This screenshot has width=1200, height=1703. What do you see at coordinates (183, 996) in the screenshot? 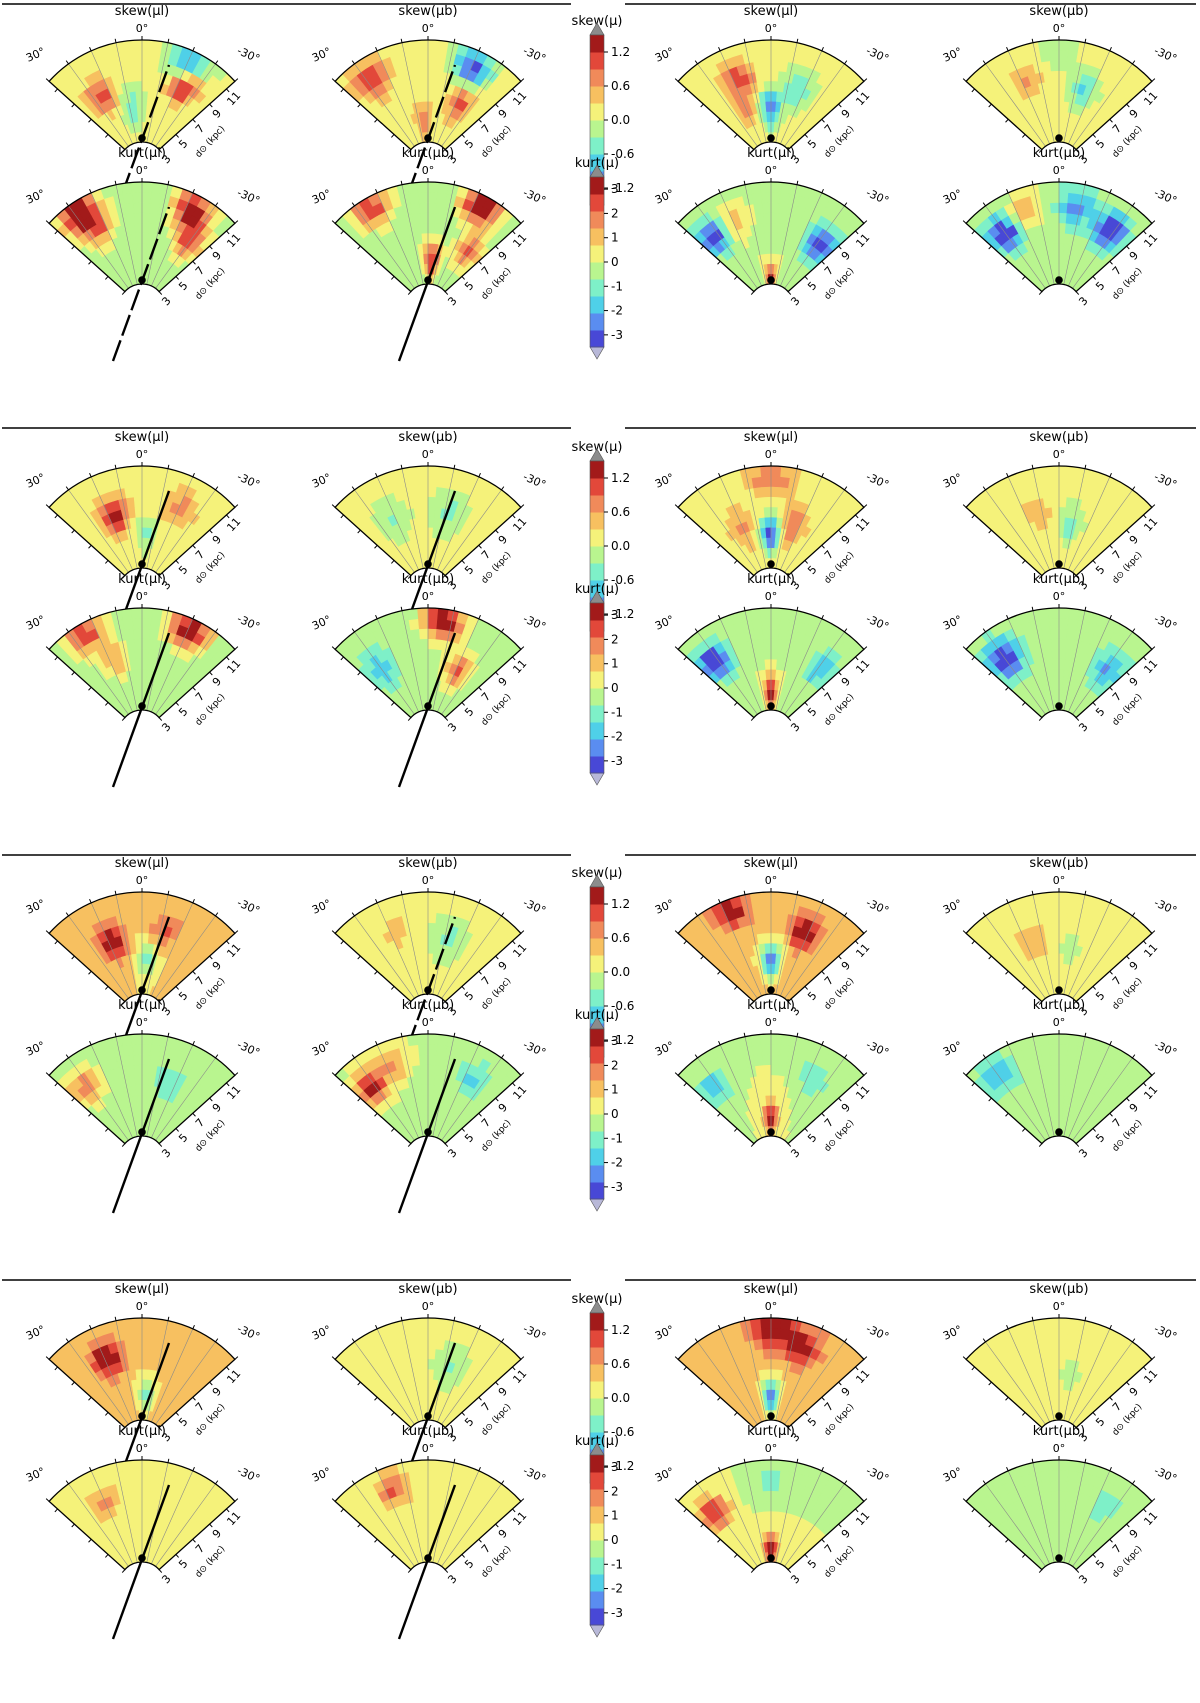
I see `radial-tick-label: 5` at bounding box center [183, 996].